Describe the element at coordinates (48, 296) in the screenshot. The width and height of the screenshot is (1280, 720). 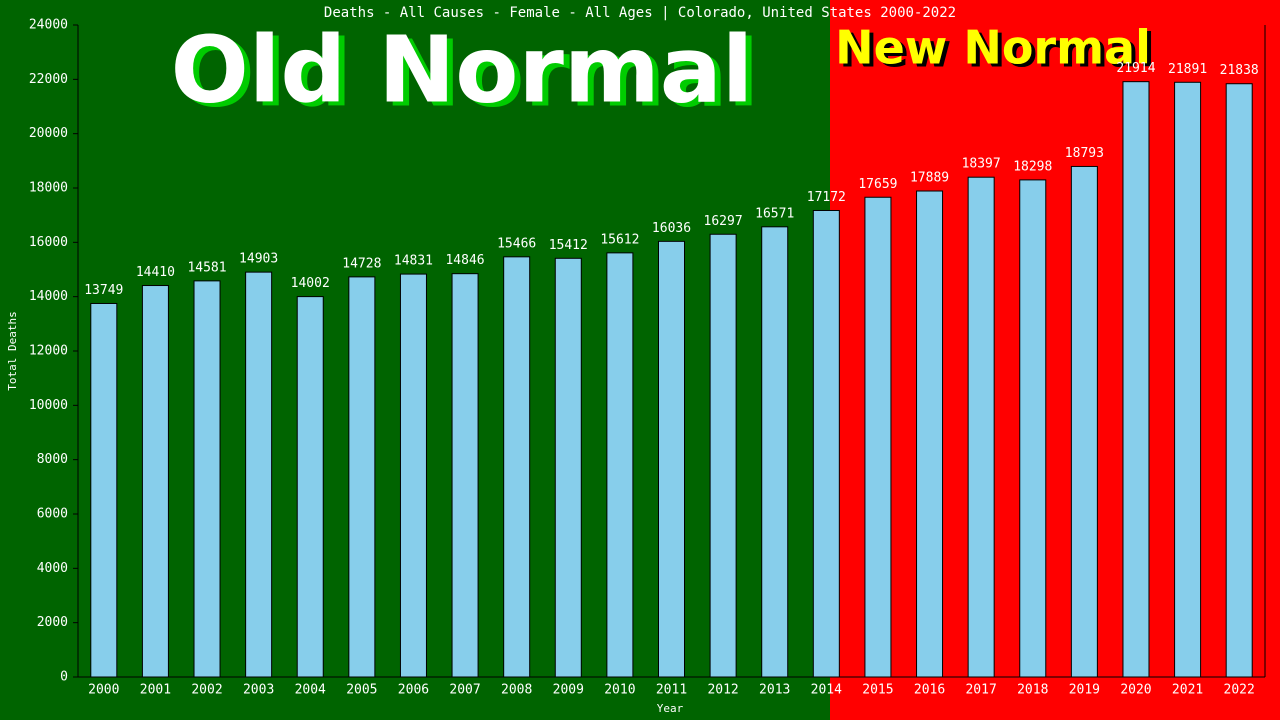
I see `y-tick-label: 14000` at that location.